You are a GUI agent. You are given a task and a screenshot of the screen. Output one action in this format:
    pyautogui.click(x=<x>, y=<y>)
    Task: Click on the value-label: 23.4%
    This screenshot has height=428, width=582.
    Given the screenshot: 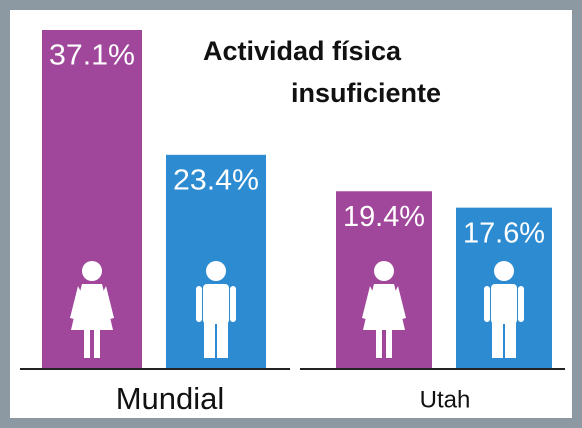 What is the action you would take?
    pyautogui.click(x=216, y=180)
    